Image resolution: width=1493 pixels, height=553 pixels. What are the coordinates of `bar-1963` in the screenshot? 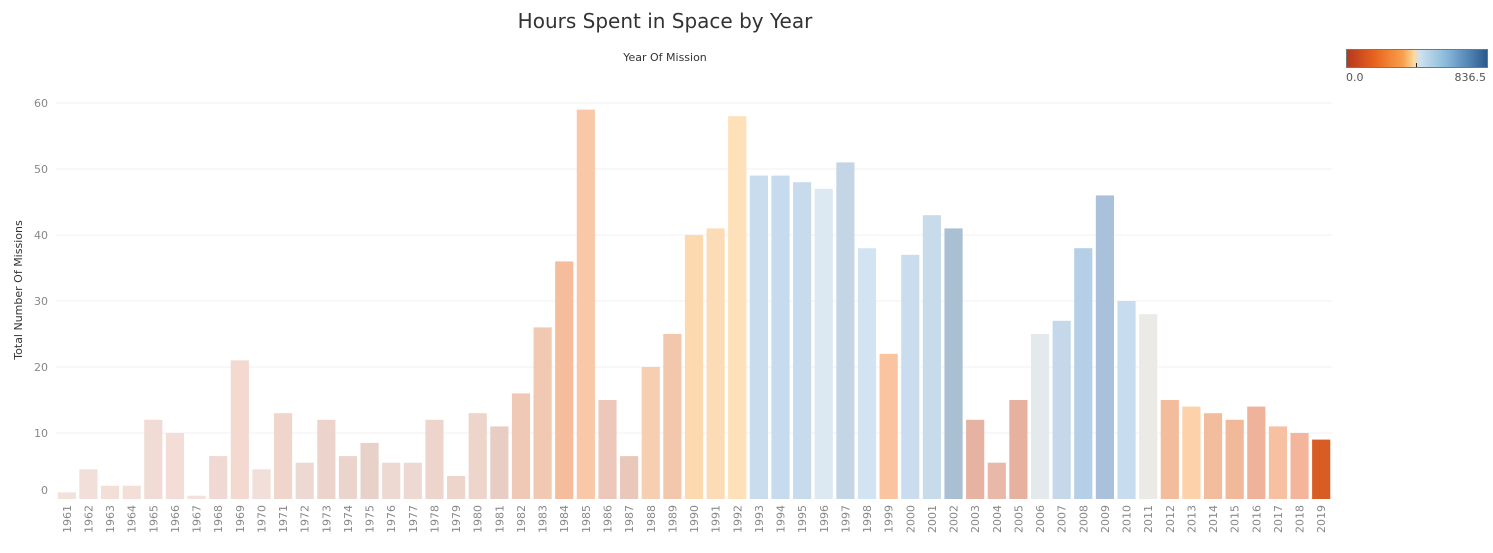 It's located at (110, 492).